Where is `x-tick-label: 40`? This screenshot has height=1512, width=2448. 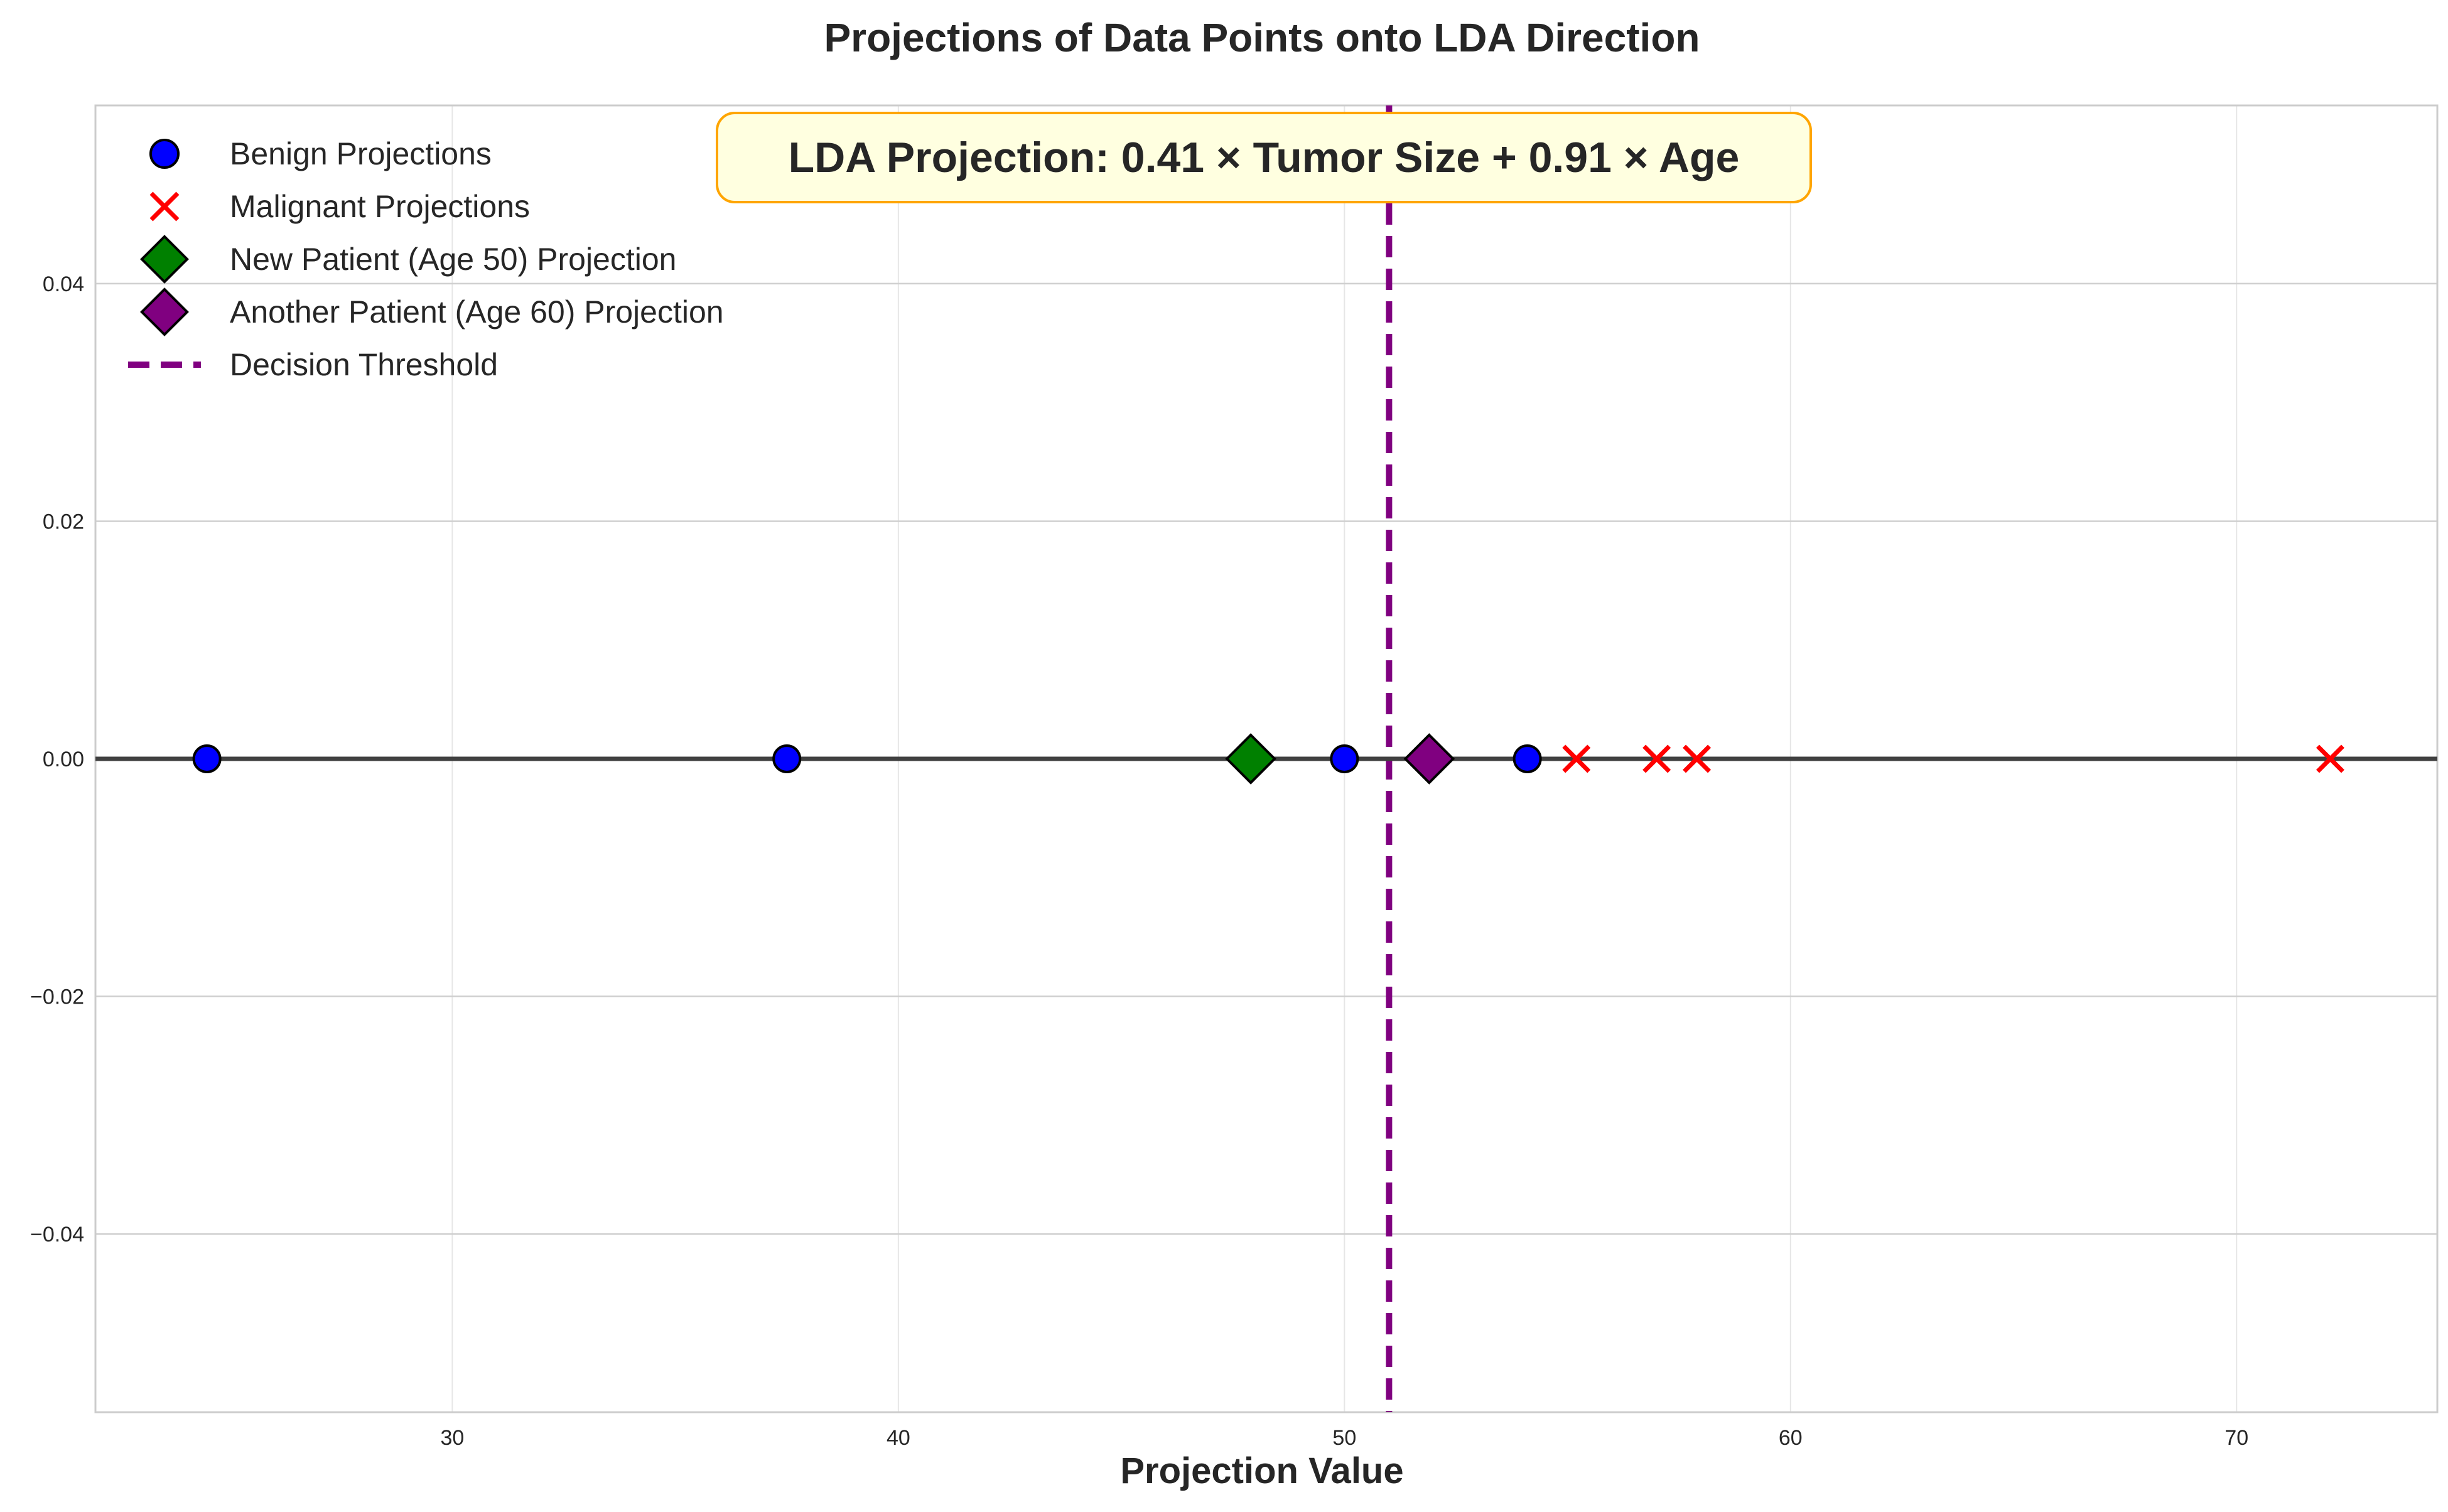
x-tick-label: 40 is located at coordinates (898, 1438).